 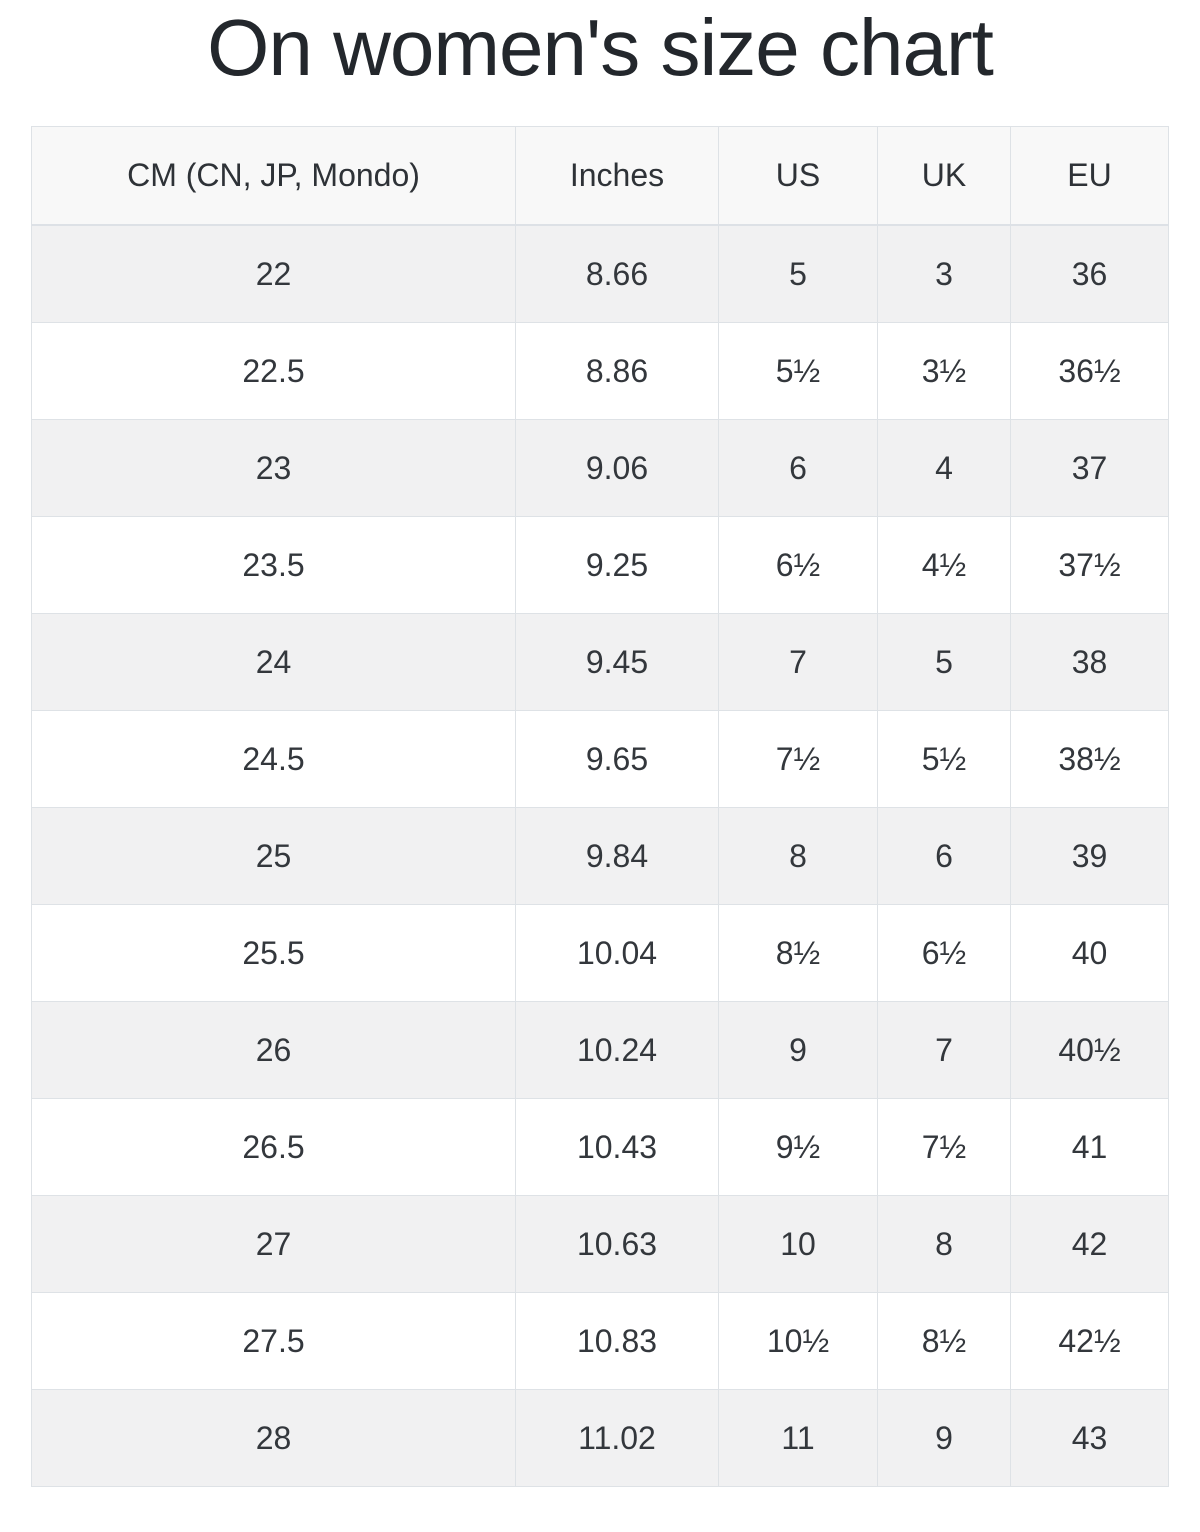 I want to click on table-row: 27 10.63 10 8 42, so click(x=600, y=1244).